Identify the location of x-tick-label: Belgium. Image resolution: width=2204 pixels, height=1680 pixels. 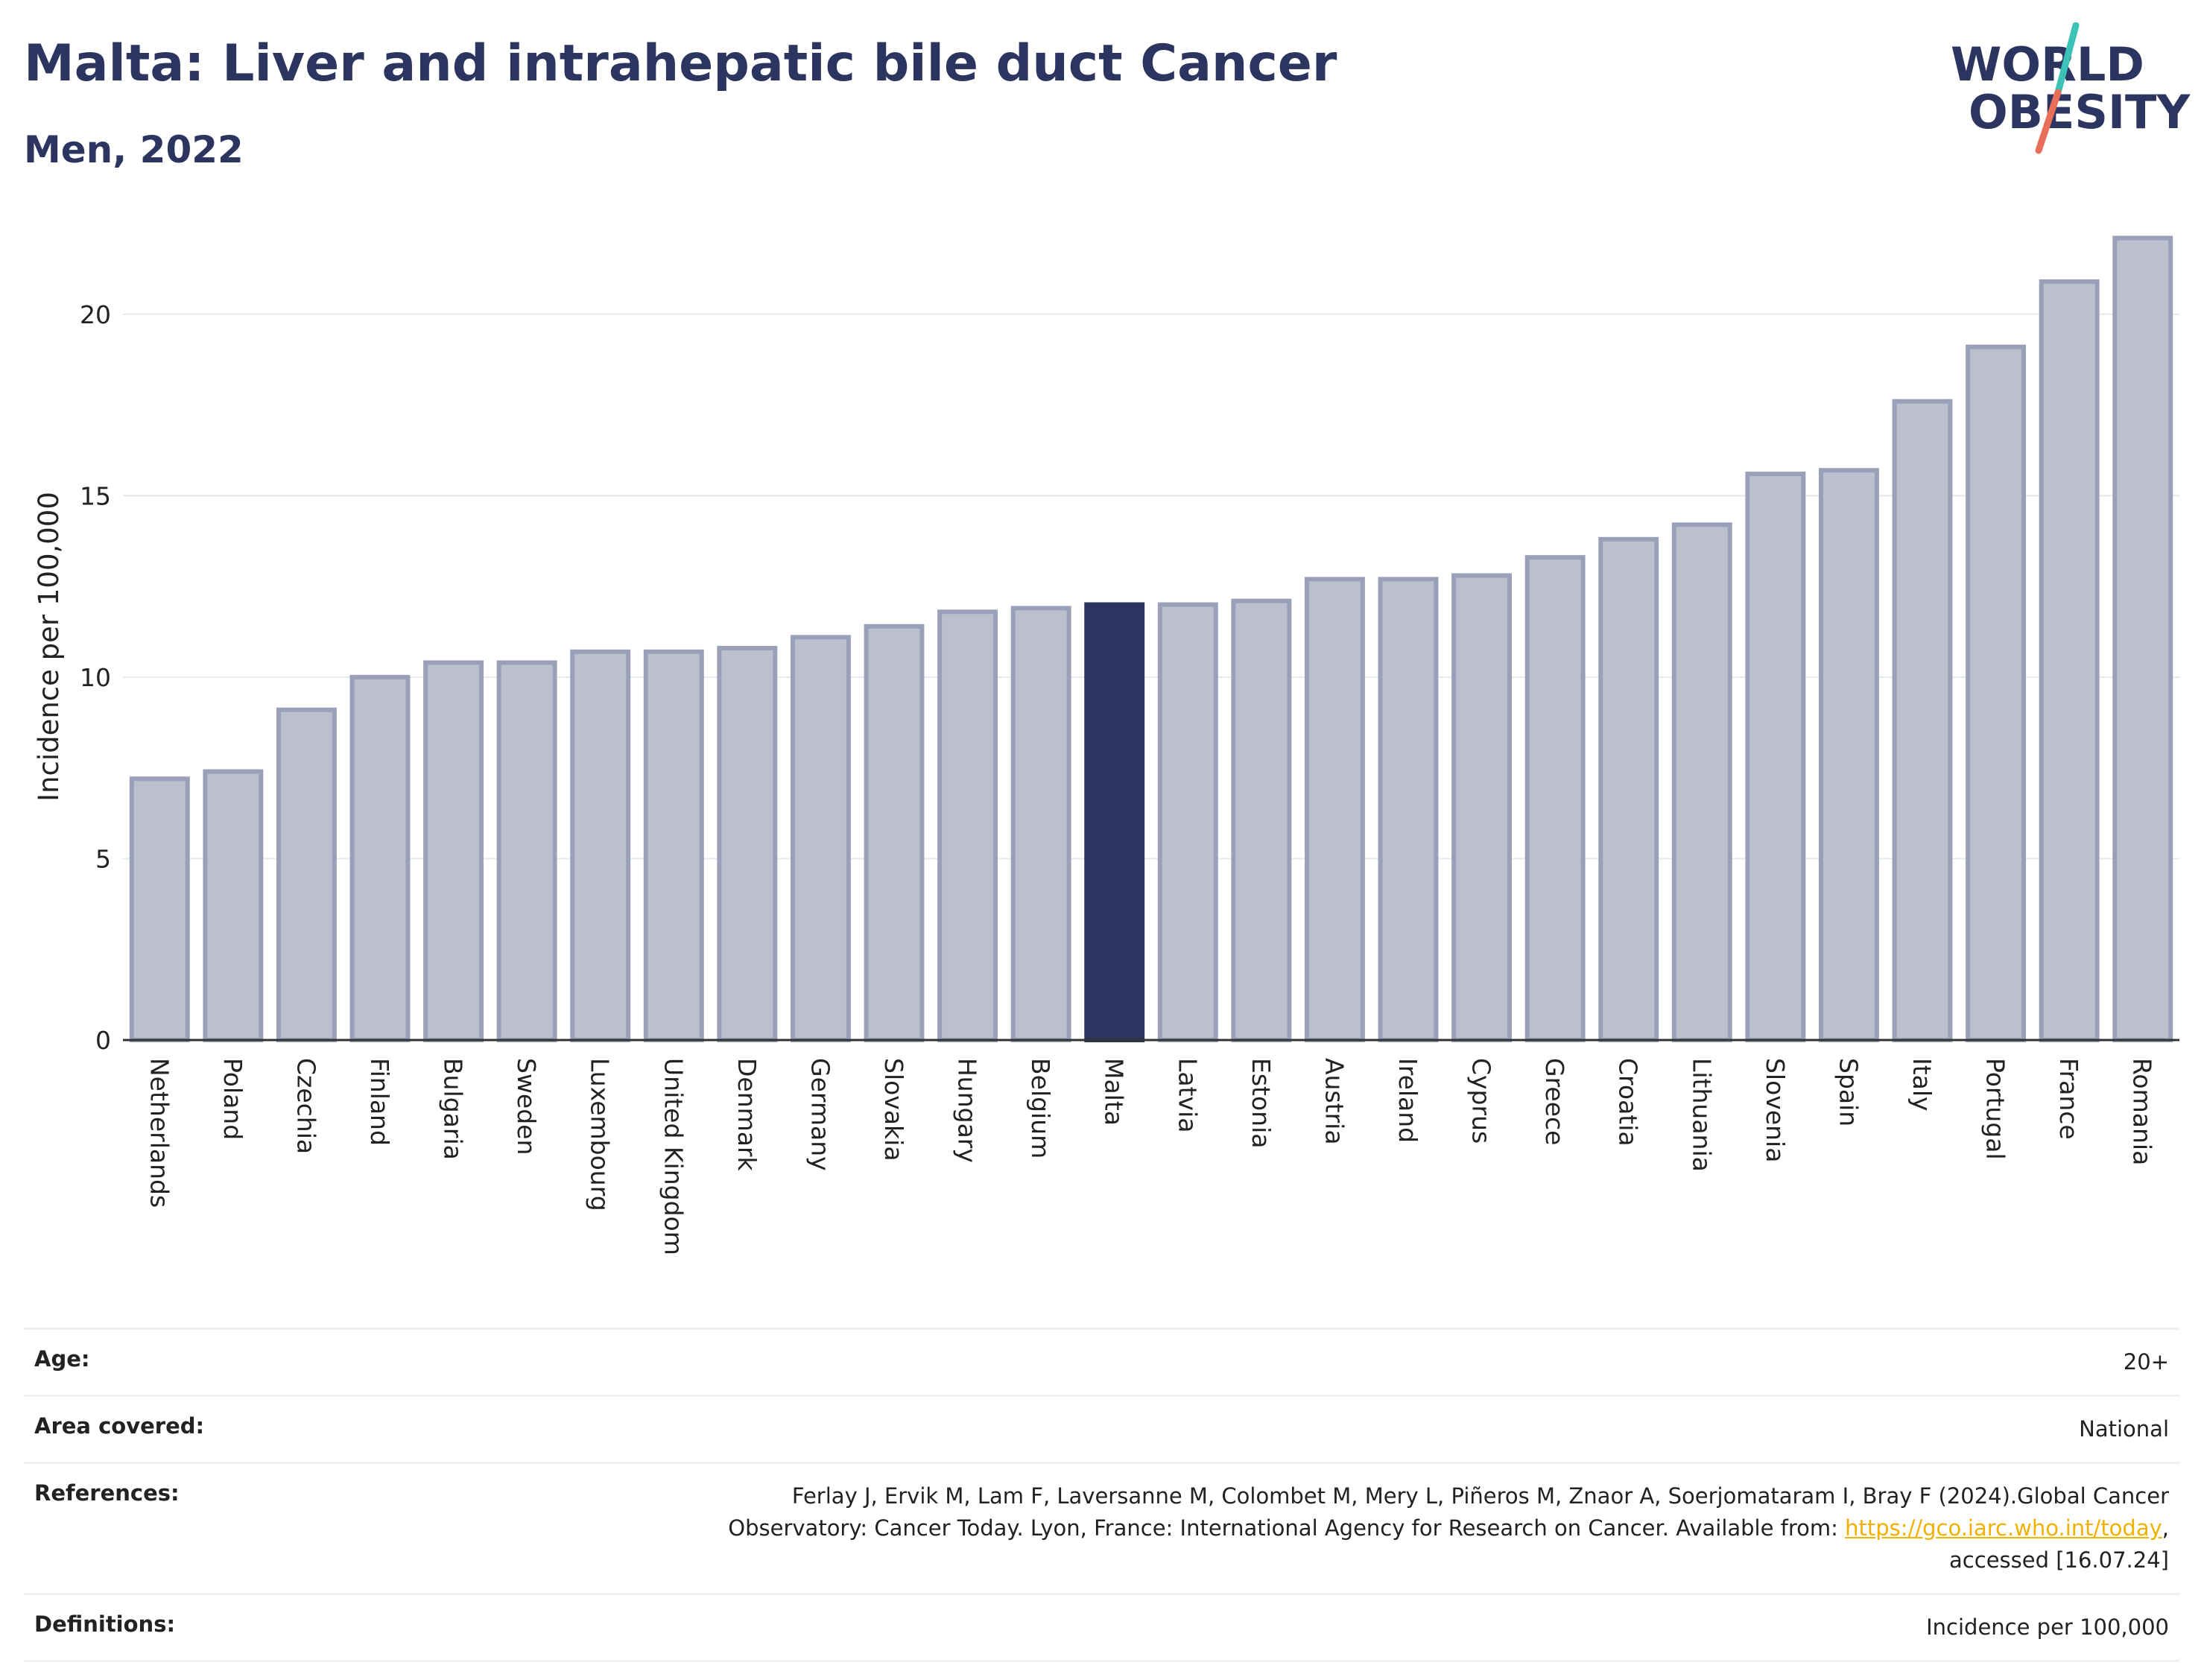
(1040, 1108).